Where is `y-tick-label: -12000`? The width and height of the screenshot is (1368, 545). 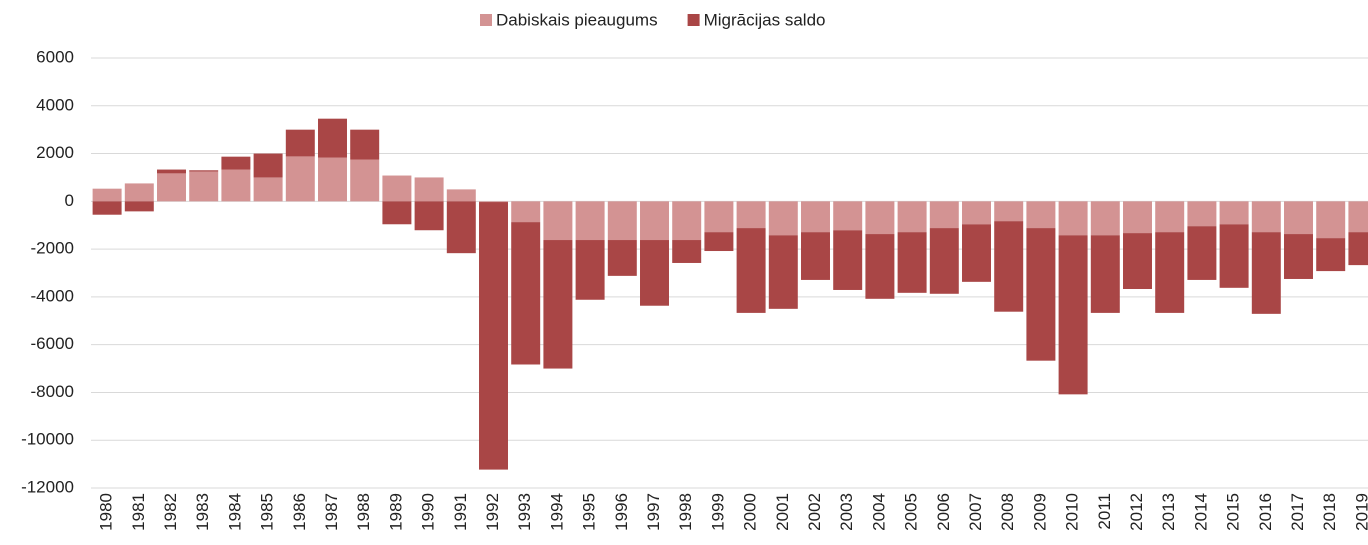 y-tick-label: -12000 is located at coordinates (47, 486).